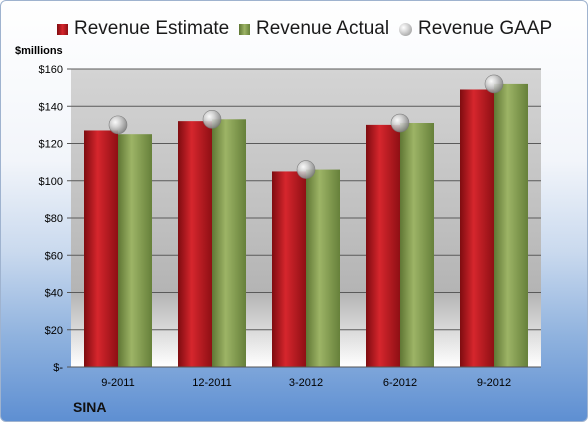  What do you see at coordinates (212, 383) in the screenshot?
I see `x-axis-tick-label: 12-2011` at bounding box center [212, 383].